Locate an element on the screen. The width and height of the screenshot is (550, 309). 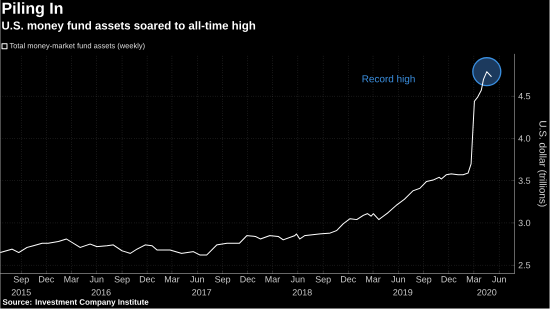
y-tick-label: 3.5 is located at coordinates (524, 181).